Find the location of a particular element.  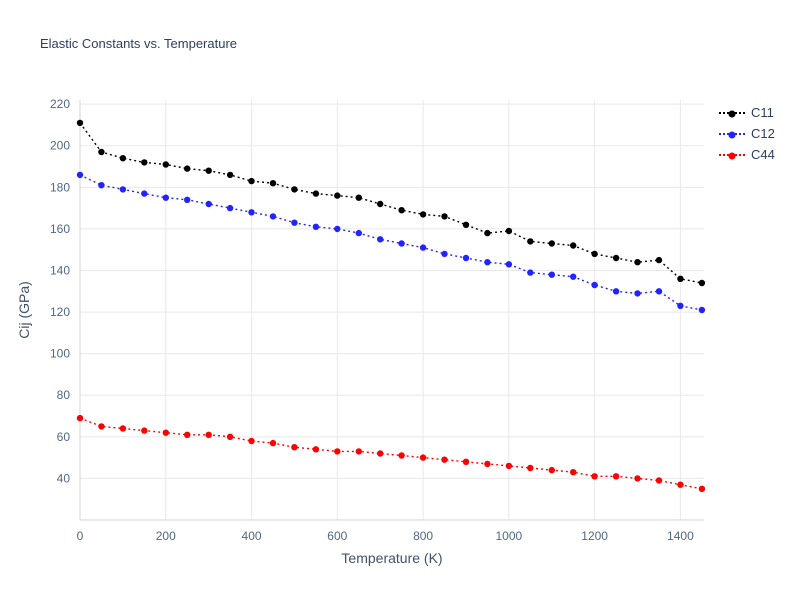

legend-label-c12: C12 is located at coordinates (763, 133).